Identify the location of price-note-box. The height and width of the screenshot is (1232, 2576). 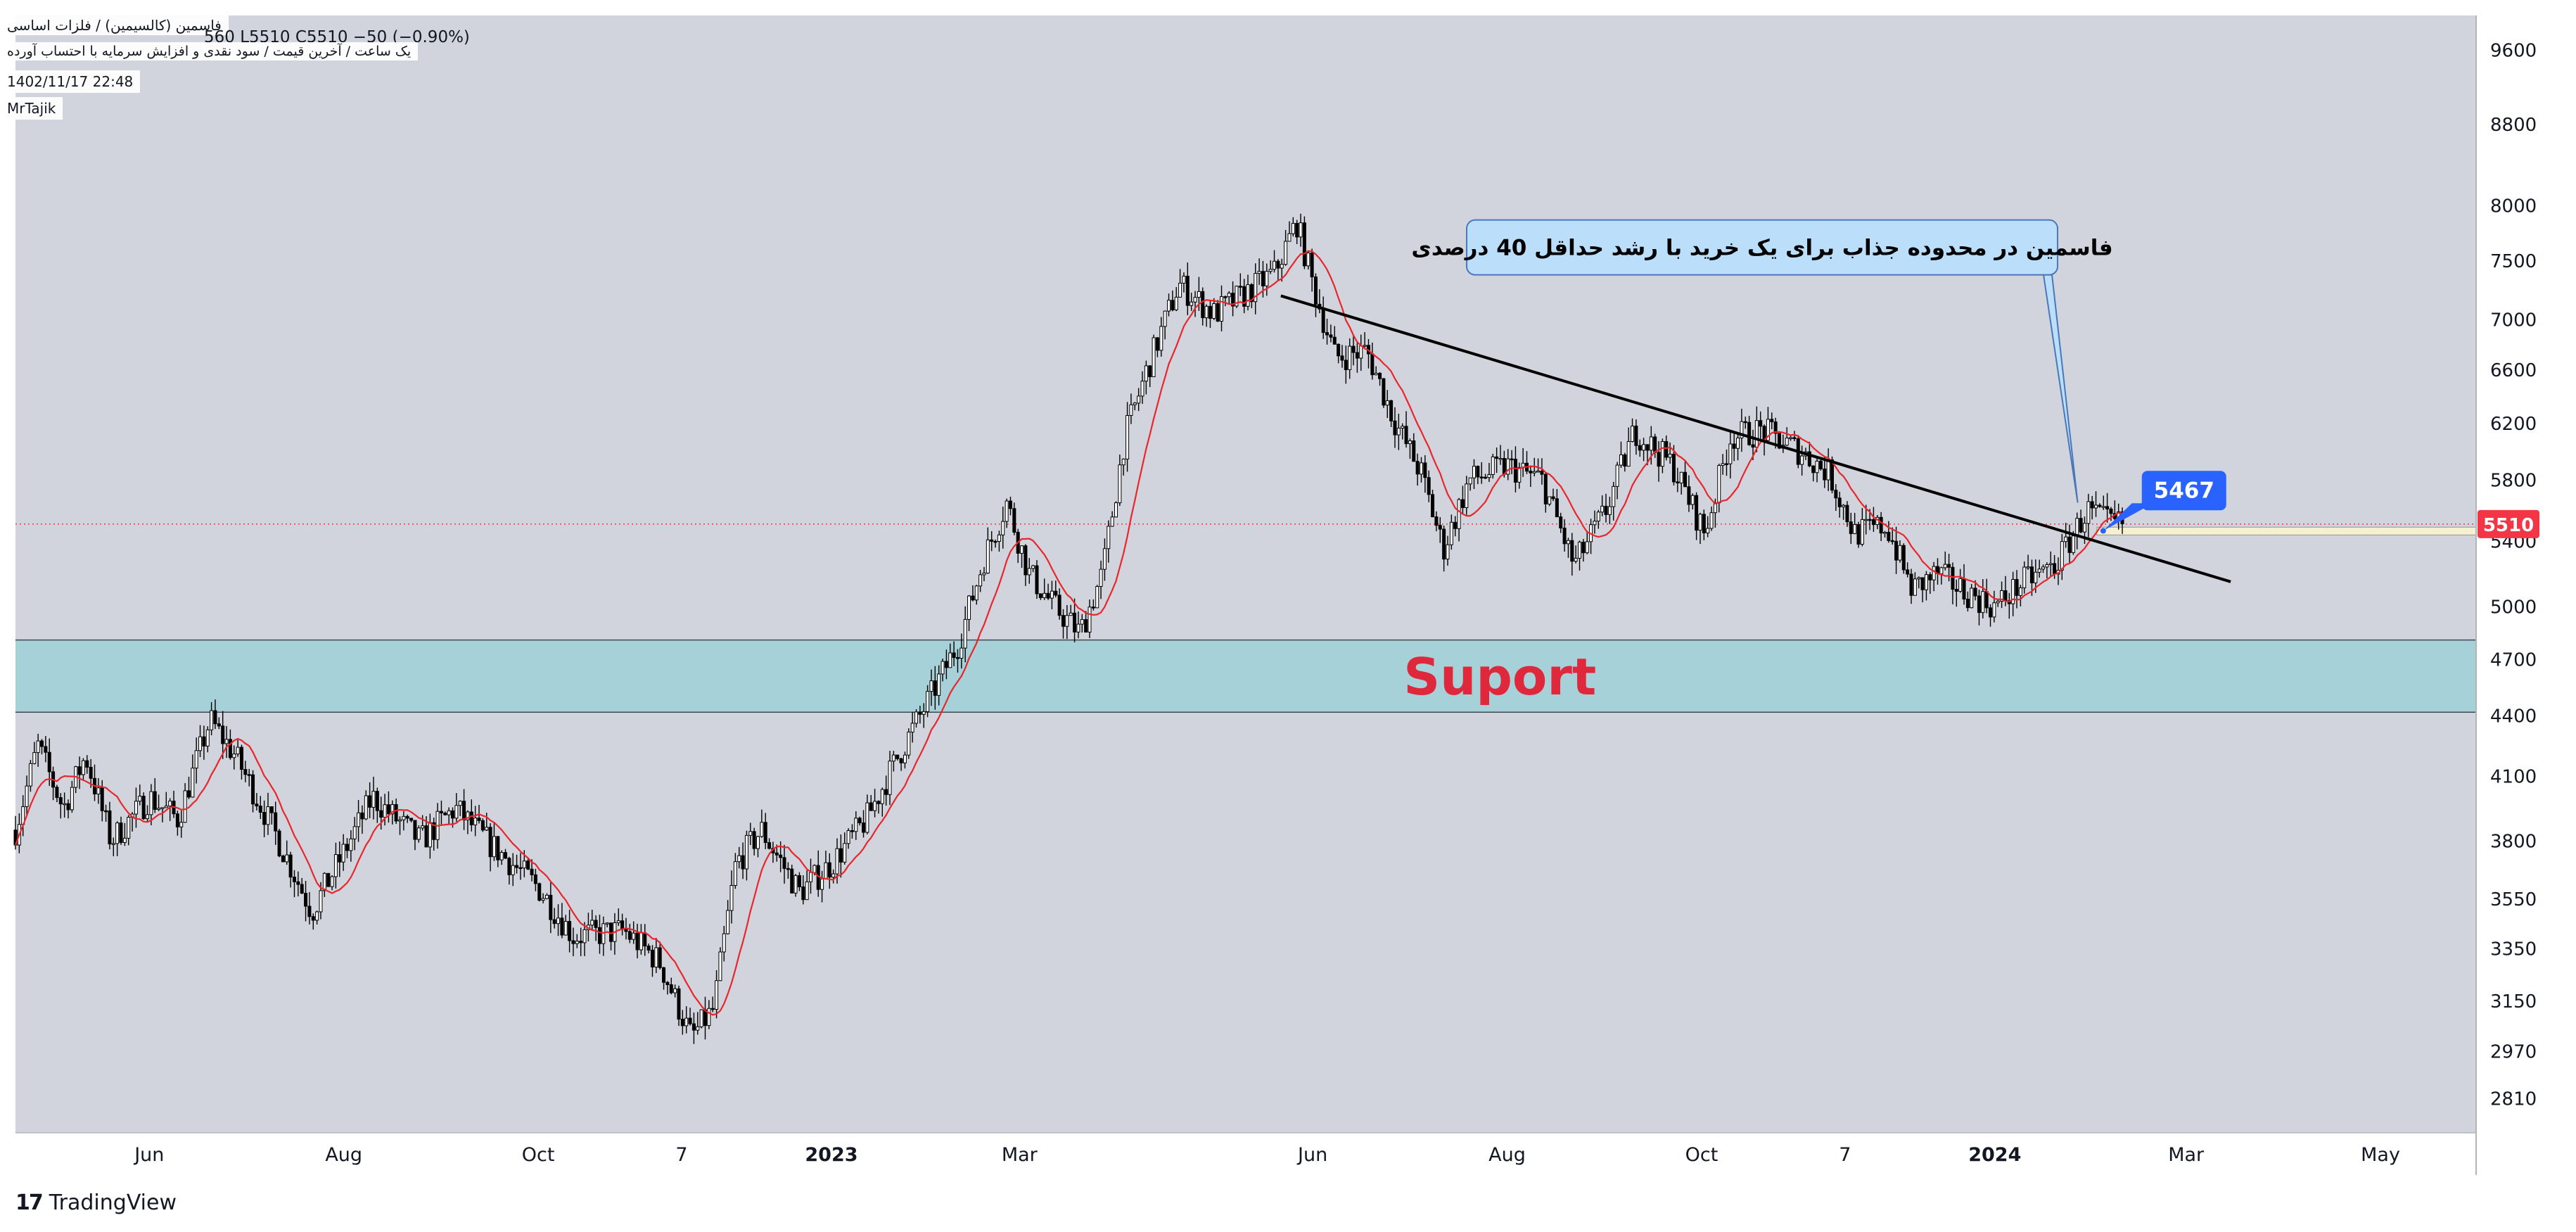
(2183, 491).